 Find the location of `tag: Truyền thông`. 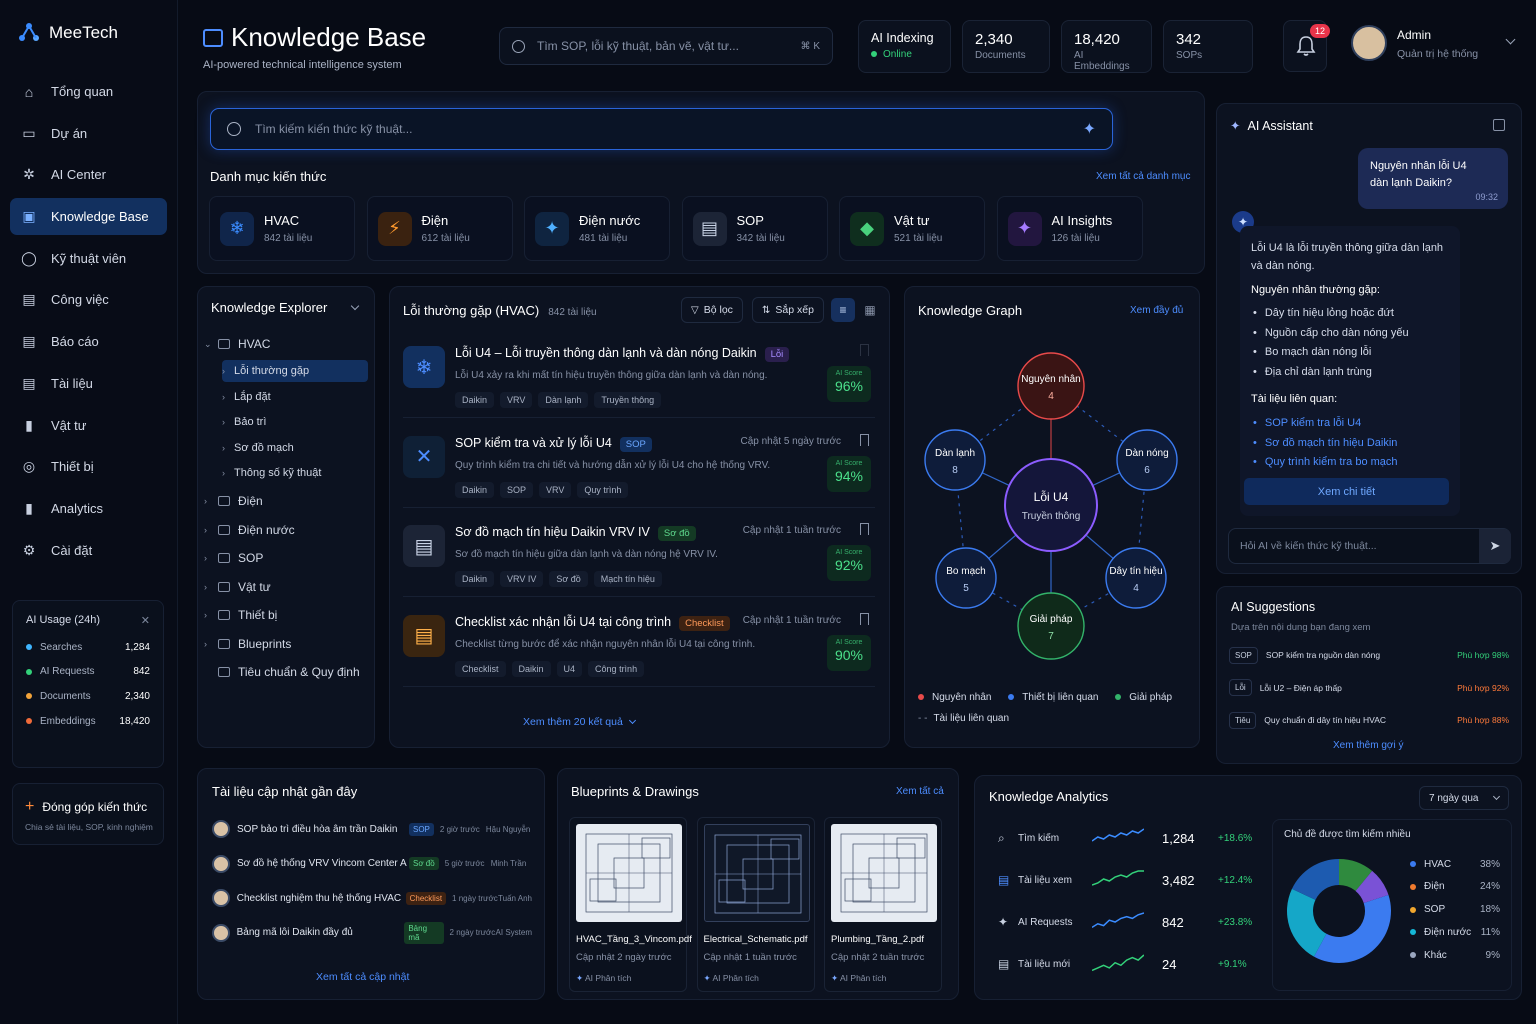

tag: Truyền thông is located at coordinates (628, 400).